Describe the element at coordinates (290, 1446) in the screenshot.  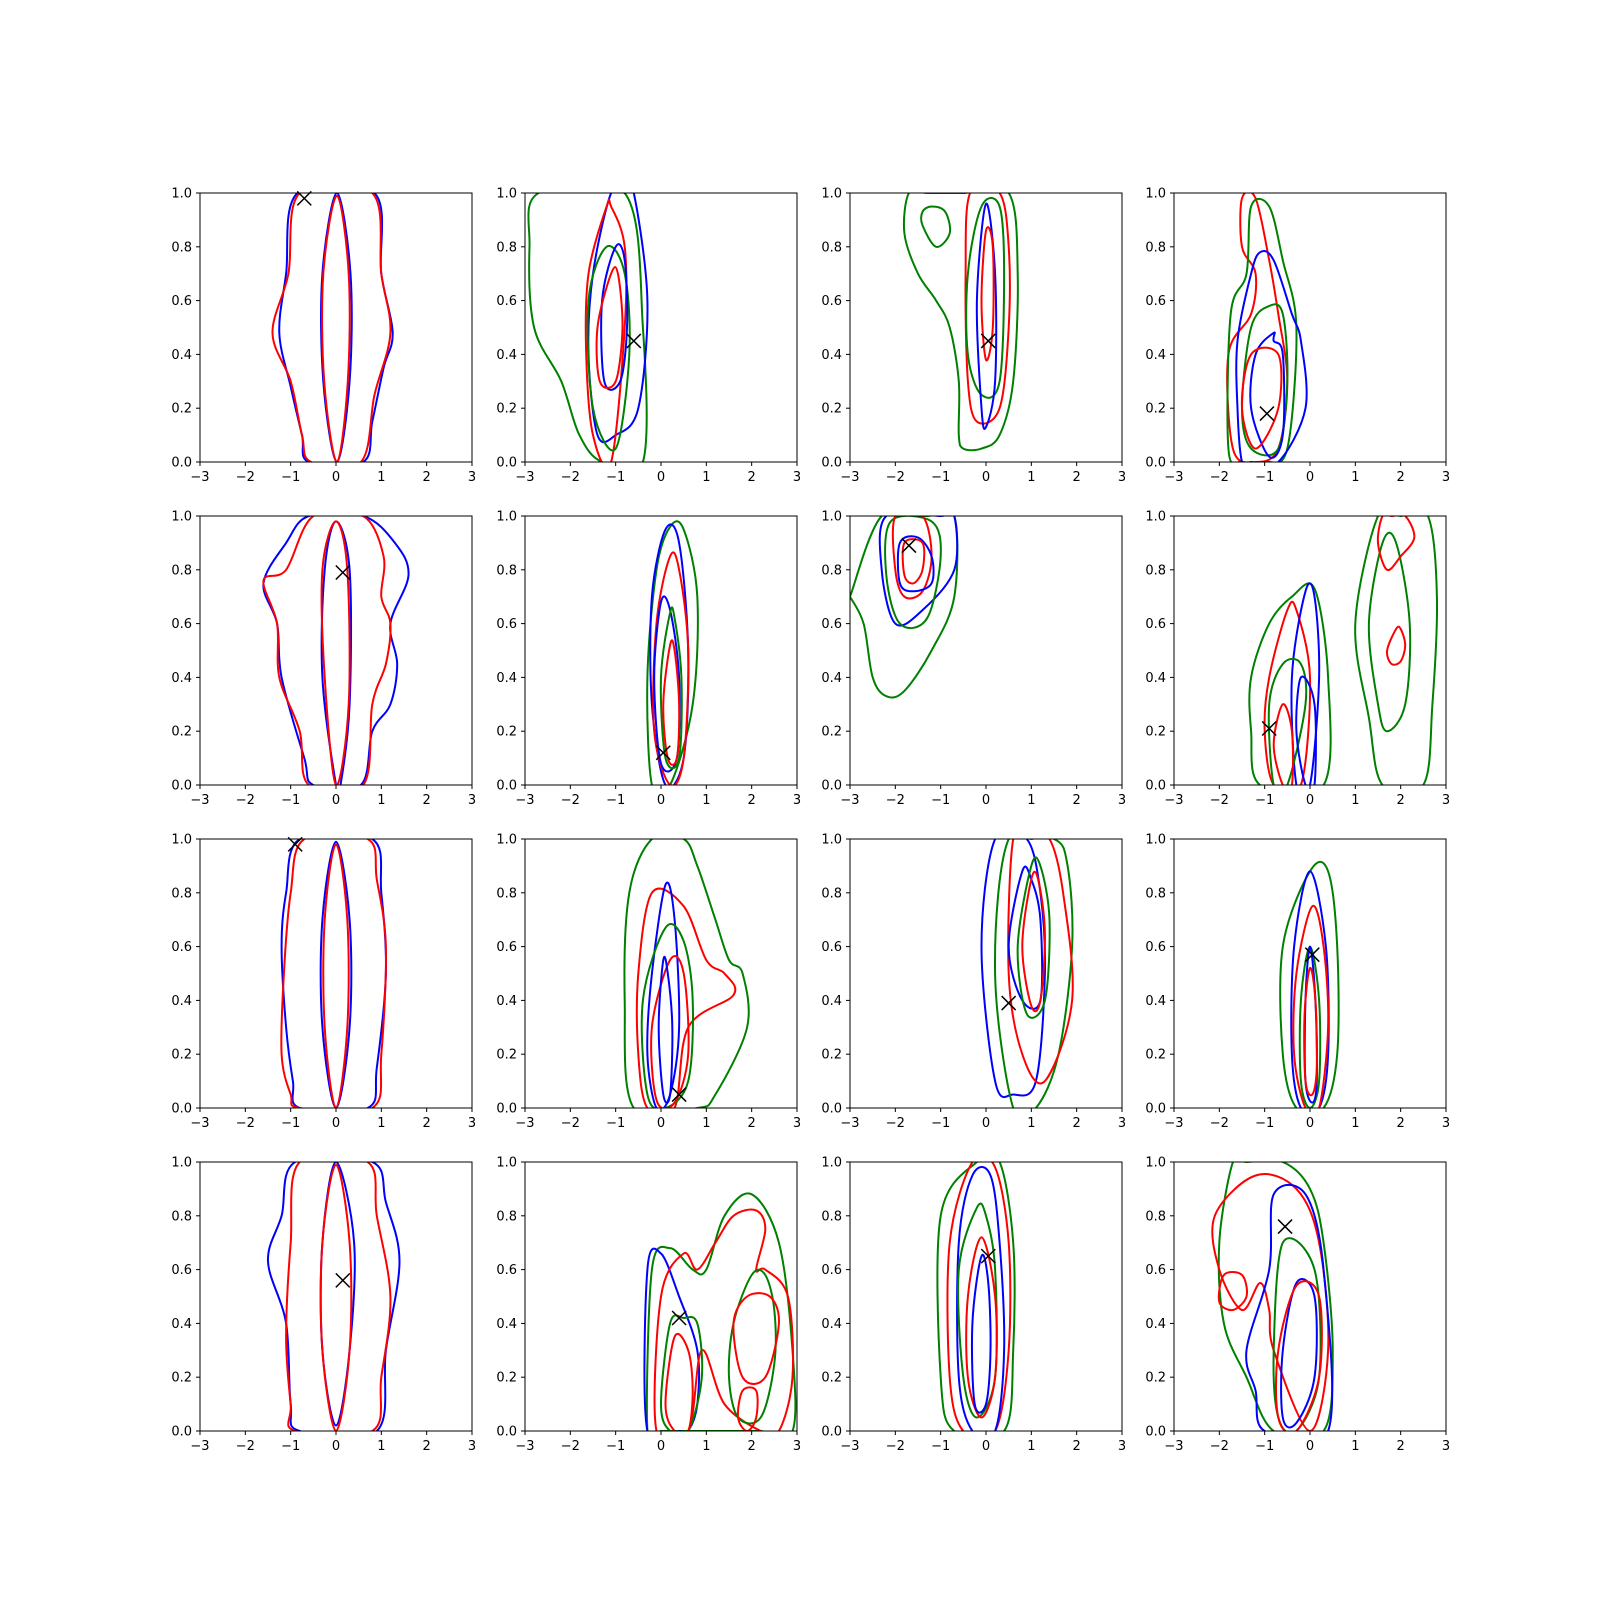
I see `panel-r4c1-xtick-label: −1` at that location.